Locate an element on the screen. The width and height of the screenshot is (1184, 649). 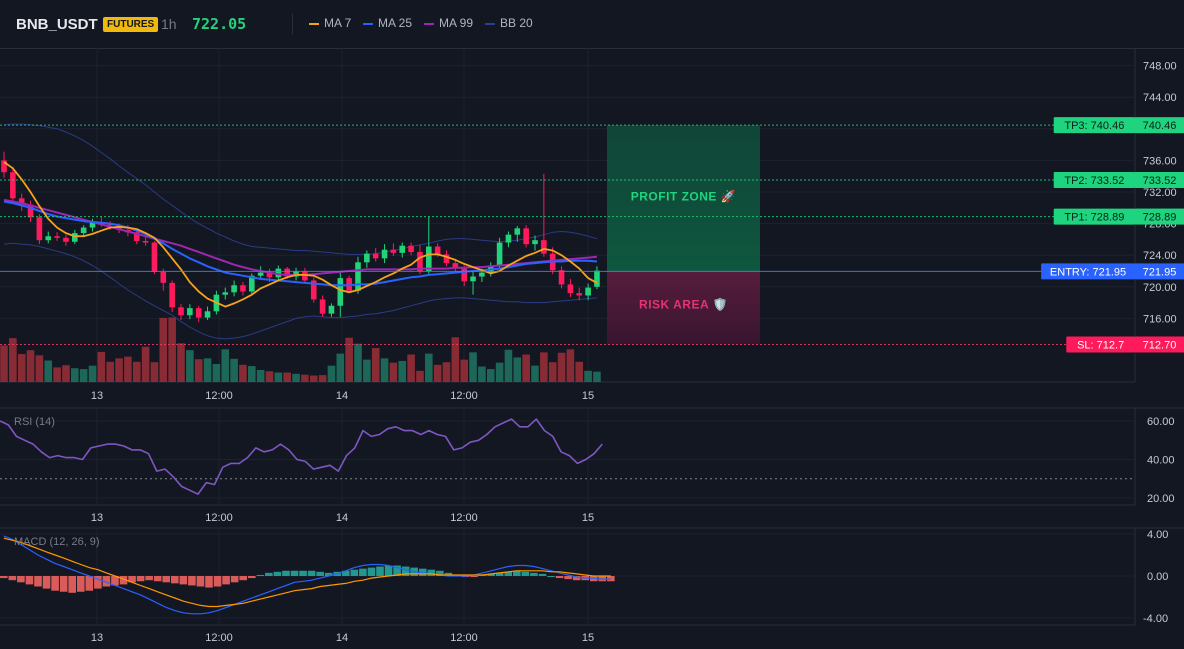
entry-level-tag: ENTRY: 721.95 721.95 is located at coordinates (1112, 271).